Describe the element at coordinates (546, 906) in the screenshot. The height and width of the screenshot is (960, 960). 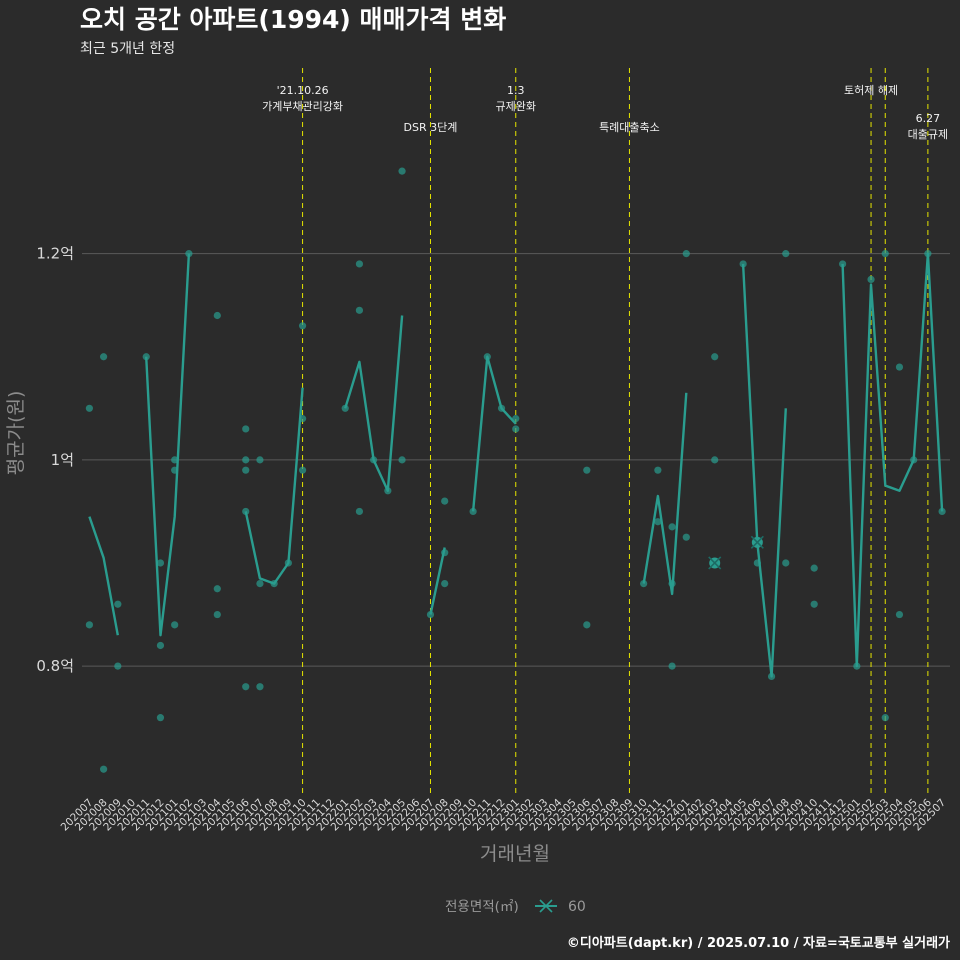
I see `legend-key-icon` at that location.